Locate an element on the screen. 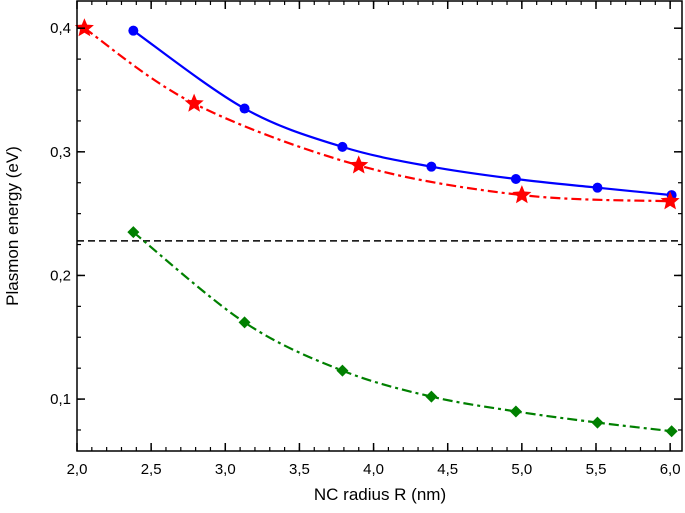 This screenshot has width=685, height=513. y-tick-label: 0,1 is located at coordinates (60, 399).